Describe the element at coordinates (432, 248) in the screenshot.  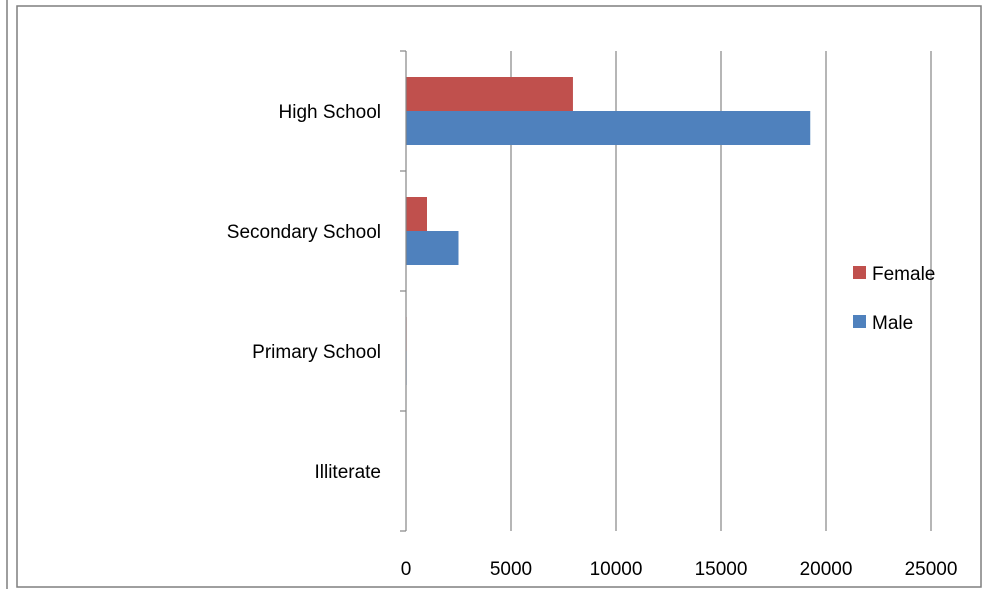
I see `bar-male-secondary-school` at that location.